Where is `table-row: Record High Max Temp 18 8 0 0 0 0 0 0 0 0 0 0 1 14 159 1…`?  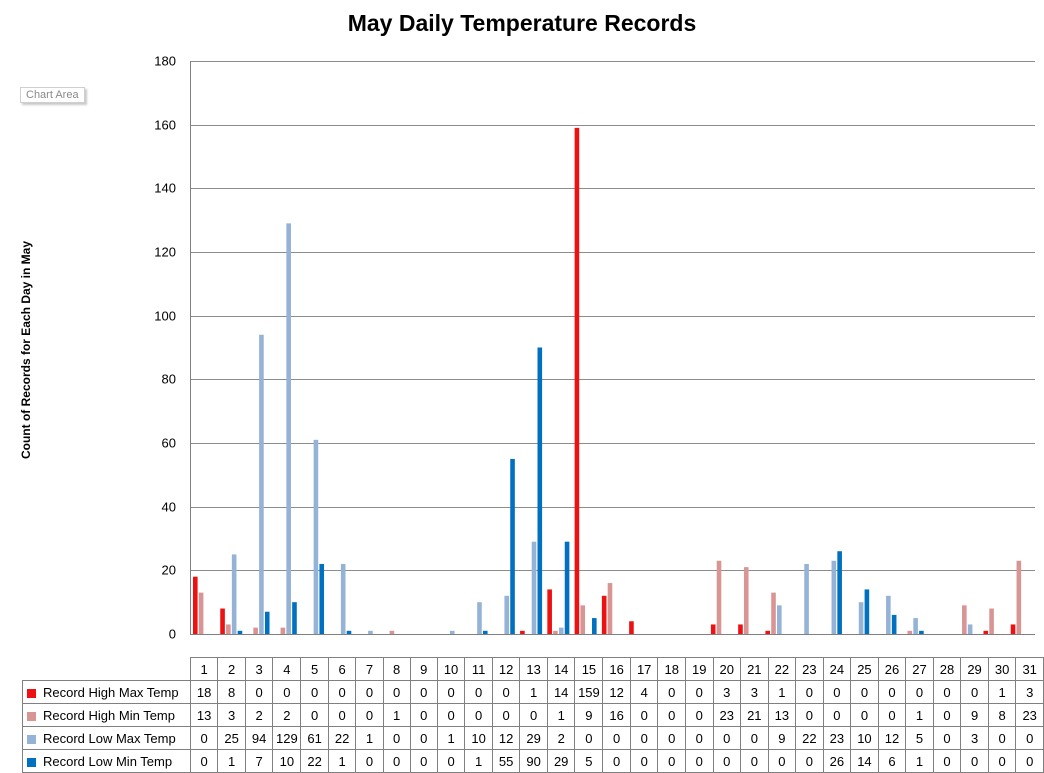
table-row: Record High Max Temp 18 8 0 0 0 0 0 0 0 0 0 0 1 14 159 1… is located at coordinates (533, 692).